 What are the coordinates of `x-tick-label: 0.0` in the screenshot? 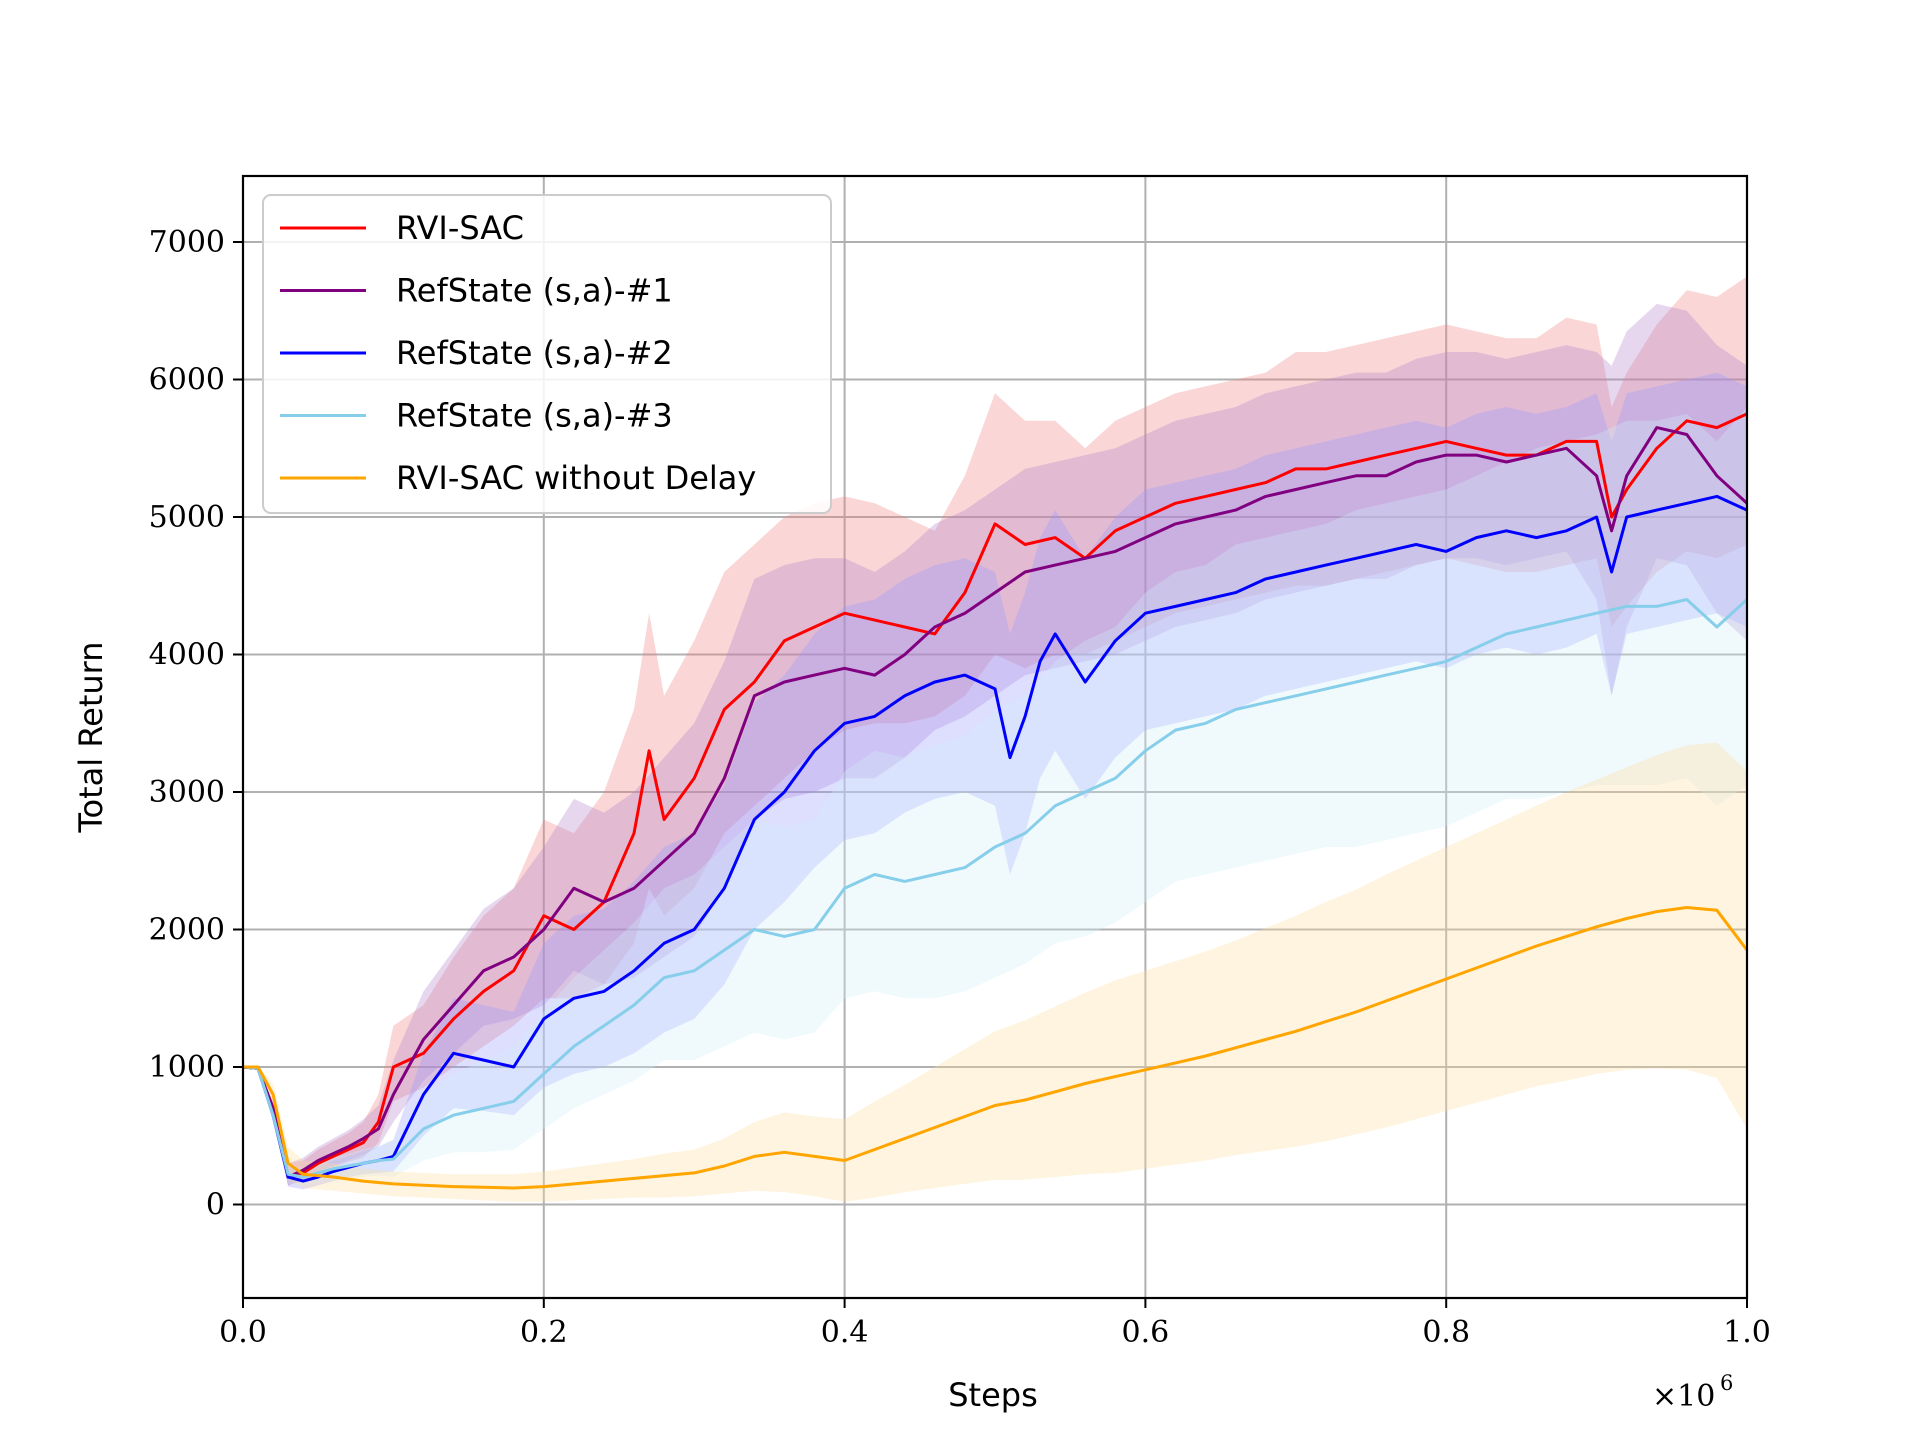 It's located at (243, 1332).